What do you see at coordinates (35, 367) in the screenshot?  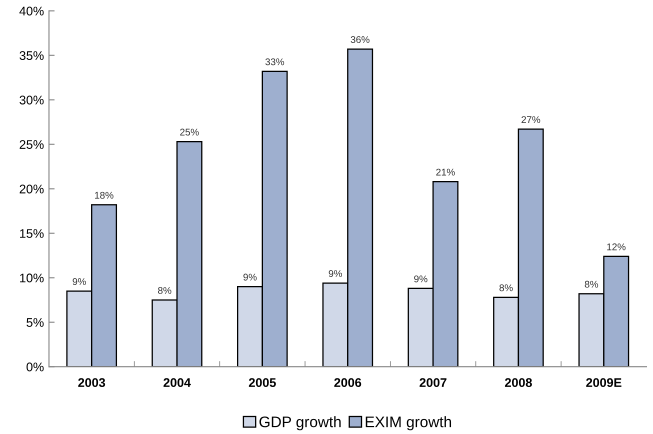 I see `y-tick-label: 0%` at bounding box center [35, 367].